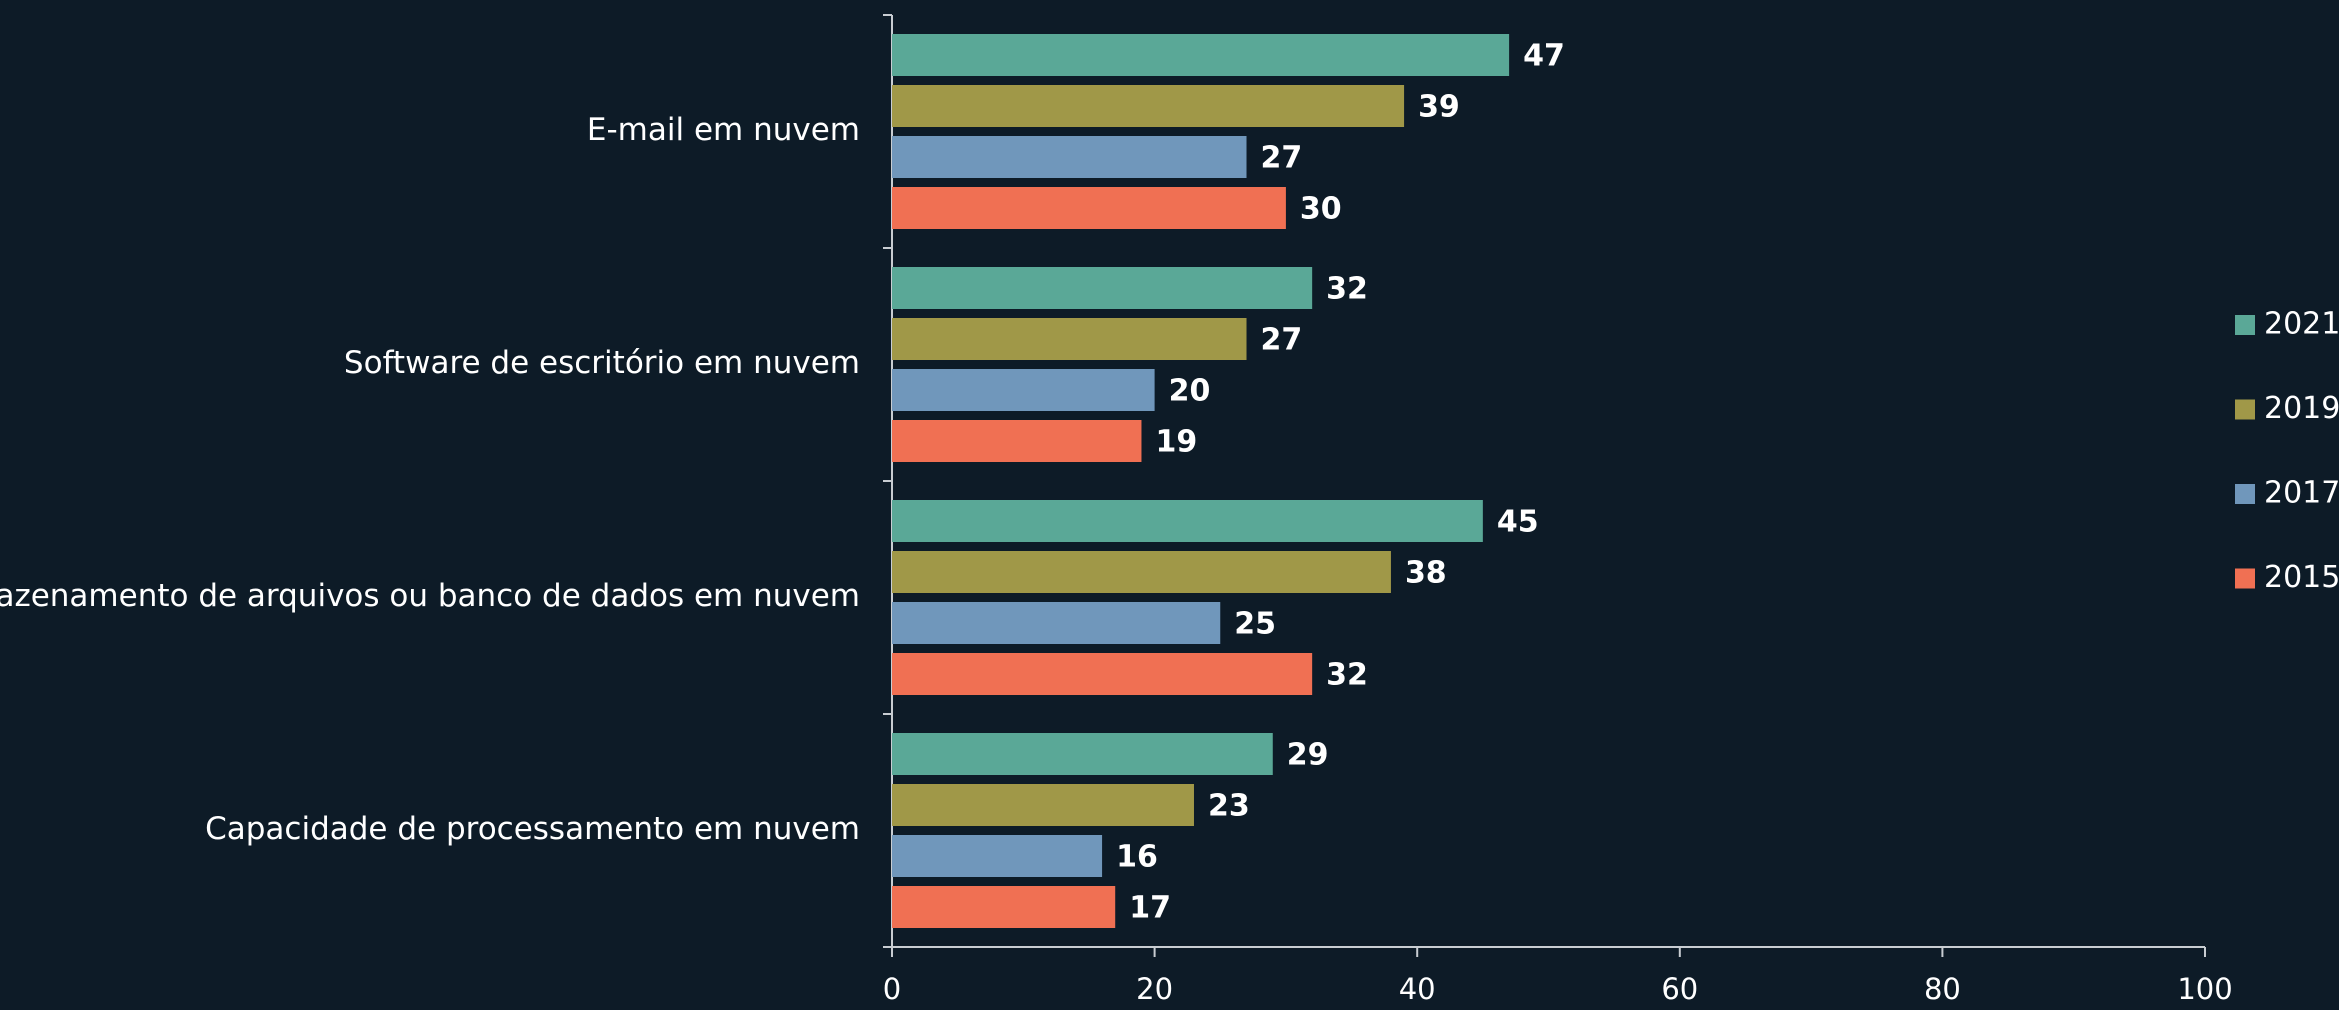  I want to click on x-tick-label: 20, so click(1154, 989).